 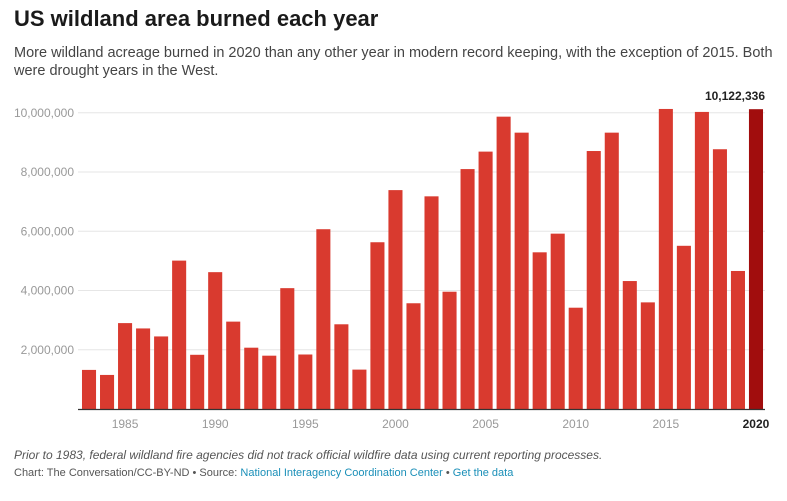 What do you see at coordinates (701, 260) in the screenshot?
I see `bar-2017` at bounding box center [701, 260].